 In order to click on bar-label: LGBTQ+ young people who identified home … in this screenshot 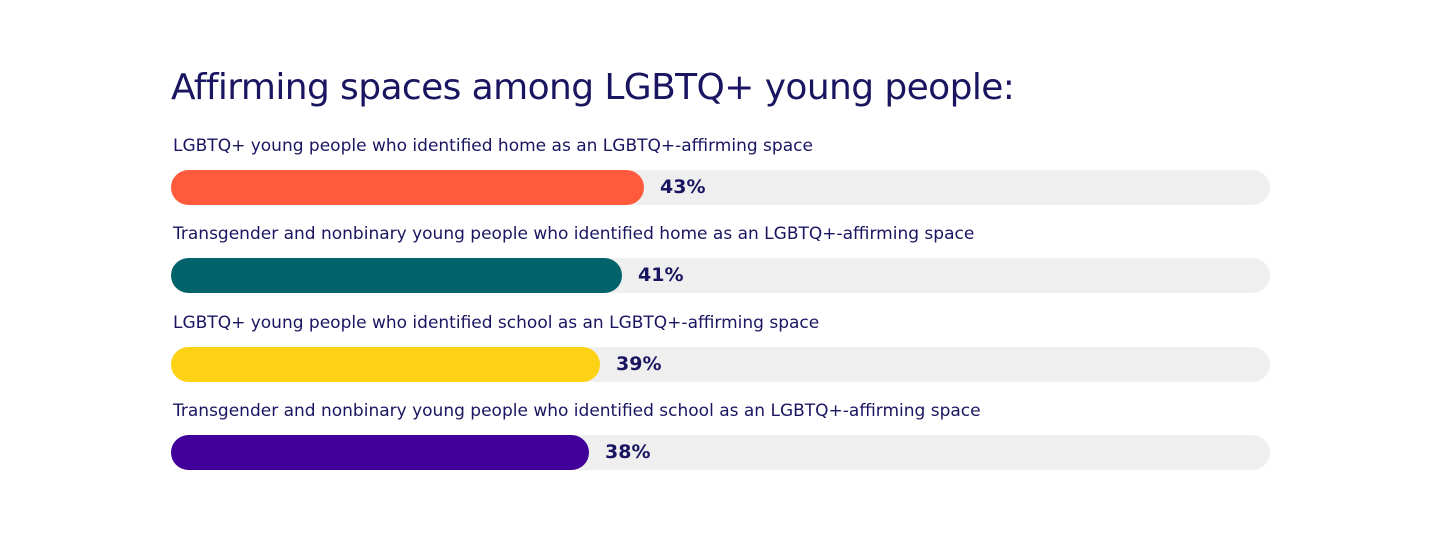, I will do `click(493, 146)`.